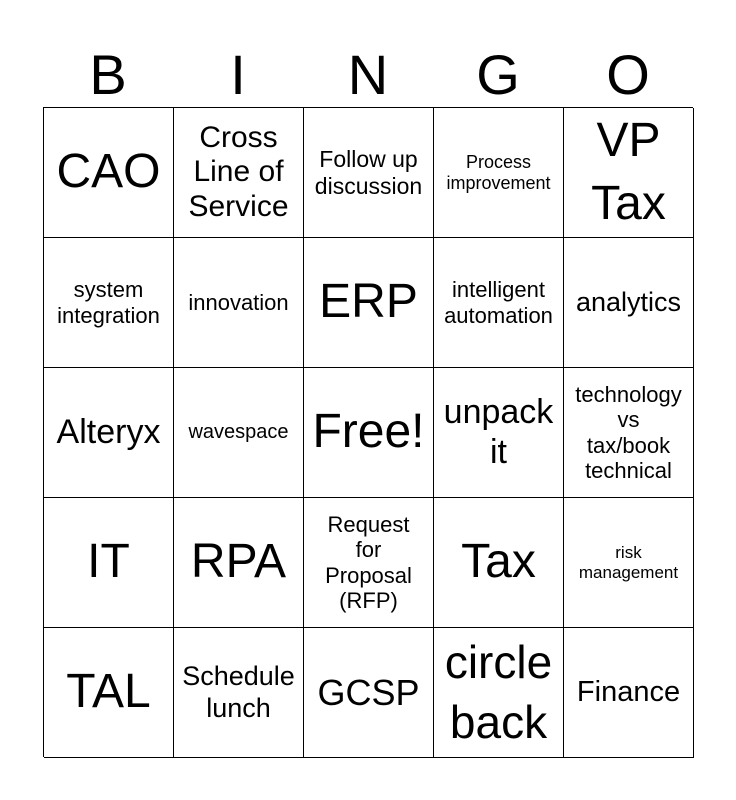  What do you see at coordinates (629, 433) in the screenshot?
I see `bingo-cell: technology vs tax/book technical` at bounding box center [629, 433].